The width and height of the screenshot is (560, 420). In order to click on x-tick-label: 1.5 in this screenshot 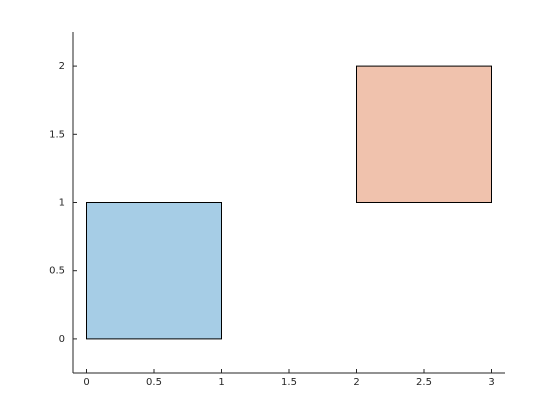, I will do `click(289, 382)`.